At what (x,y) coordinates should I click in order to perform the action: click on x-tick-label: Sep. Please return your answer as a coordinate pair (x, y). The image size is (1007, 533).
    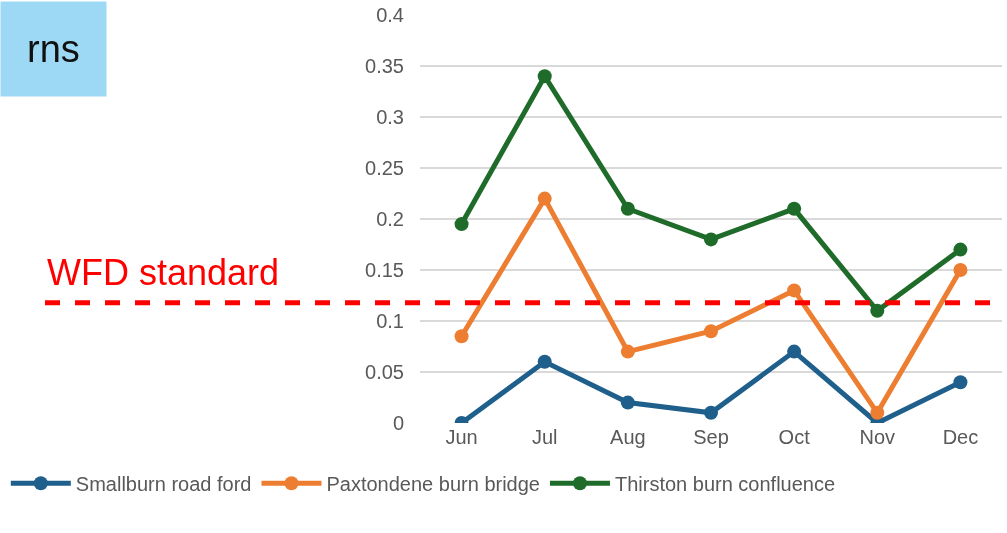
    Looking at the image, I should click on (711, 437).